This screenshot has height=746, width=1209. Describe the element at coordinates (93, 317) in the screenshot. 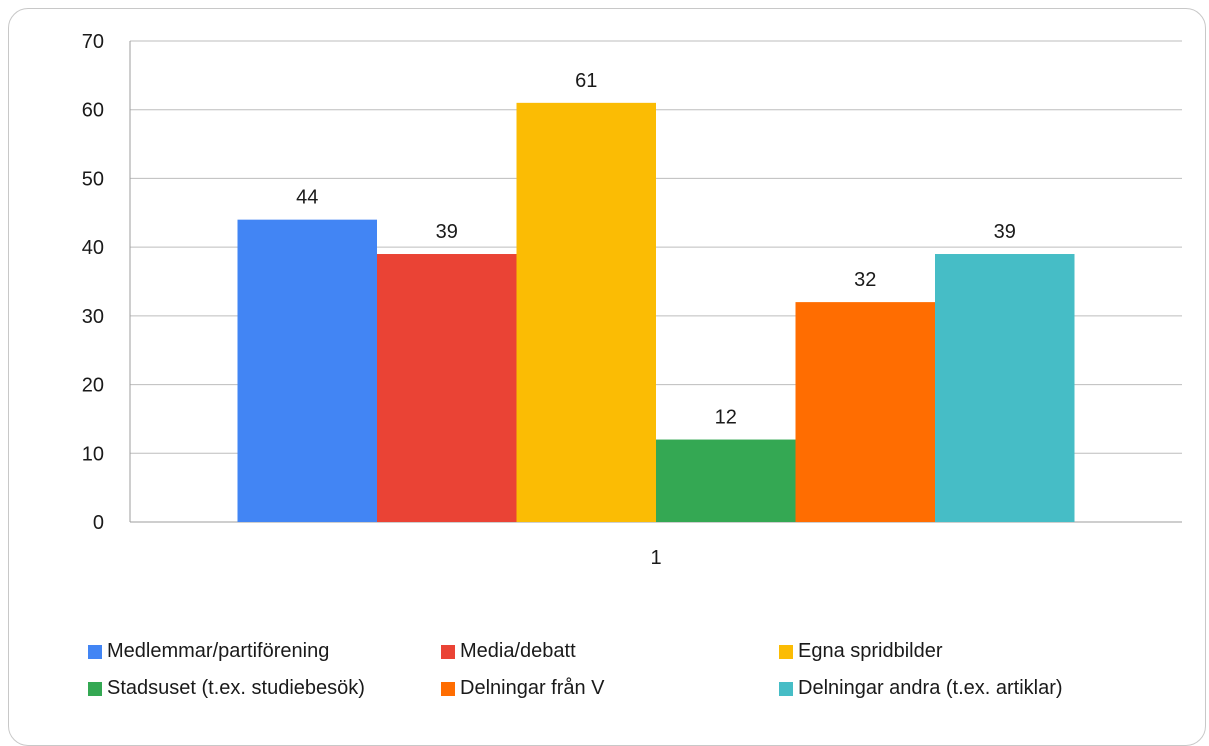

I see `y-tick-label: 30` at that location.